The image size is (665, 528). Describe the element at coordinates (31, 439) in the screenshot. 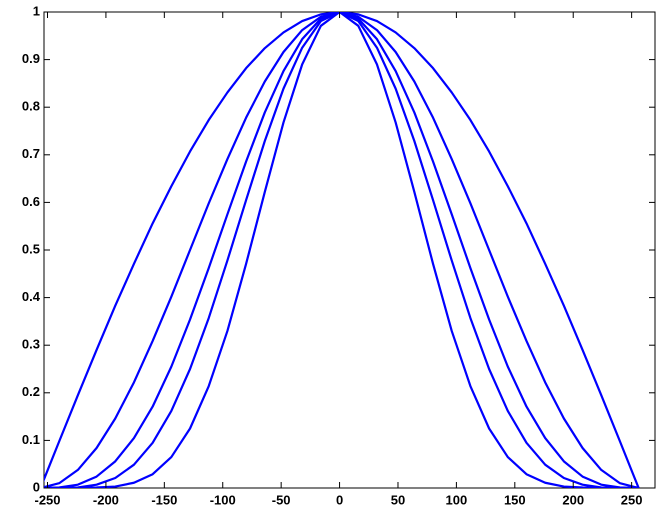

I see `y-tick-label: 0.1` at that location.